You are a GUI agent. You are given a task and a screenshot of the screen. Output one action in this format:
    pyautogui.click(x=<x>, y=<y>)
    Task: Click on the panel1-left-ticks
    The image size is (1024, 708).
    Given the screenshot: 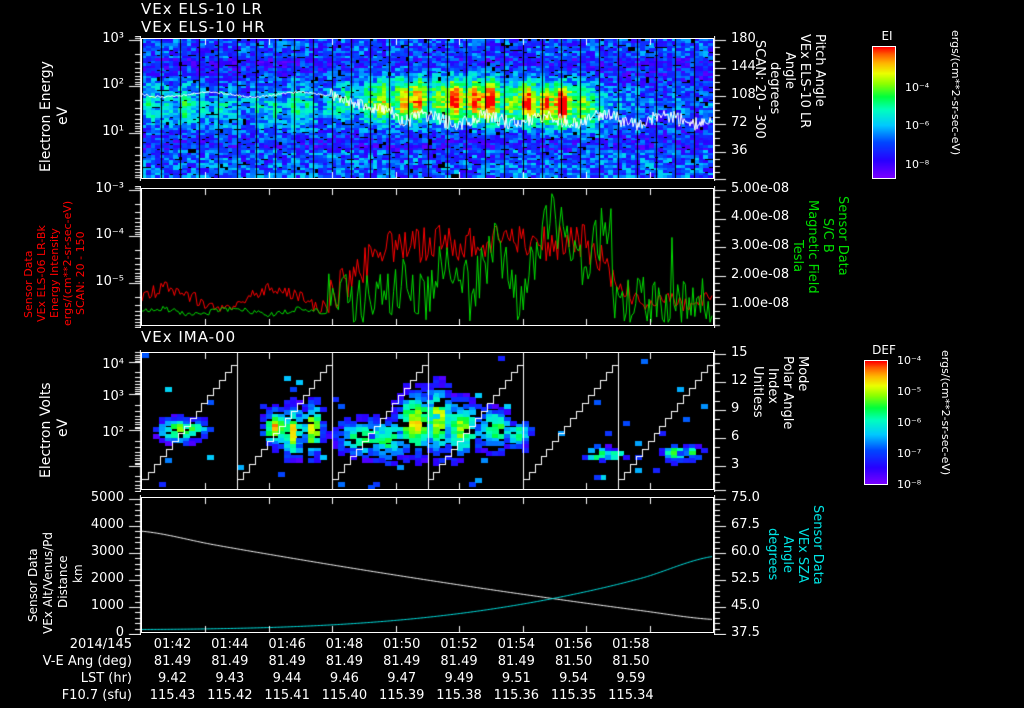 What is the action you would take?
    pyautogui.click(x=134, y=108)
    